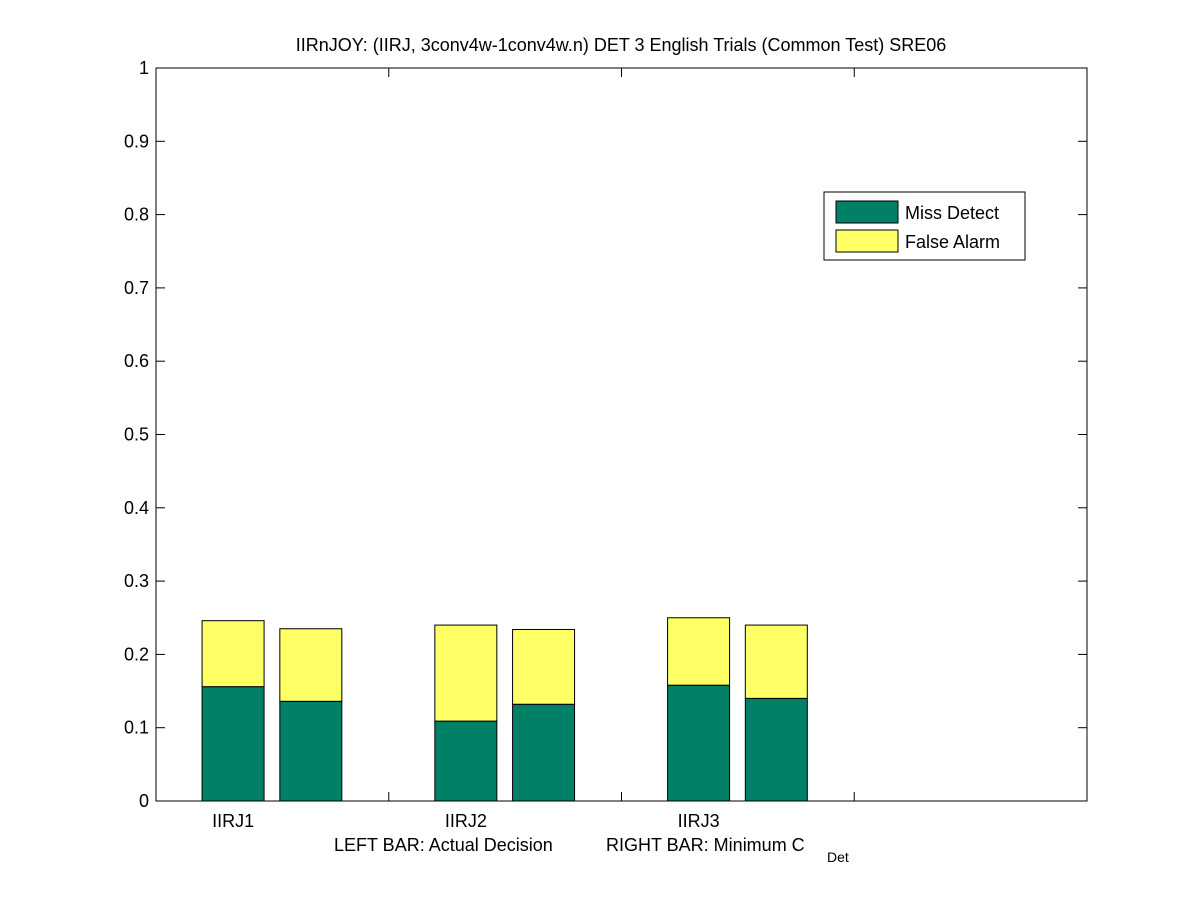 This screenshot has width=1201, height=900. What do you see at coordinates (136, 728) in the screenshot?
I see `y-tick-label: 0.1` at bounding box center [136, 728].